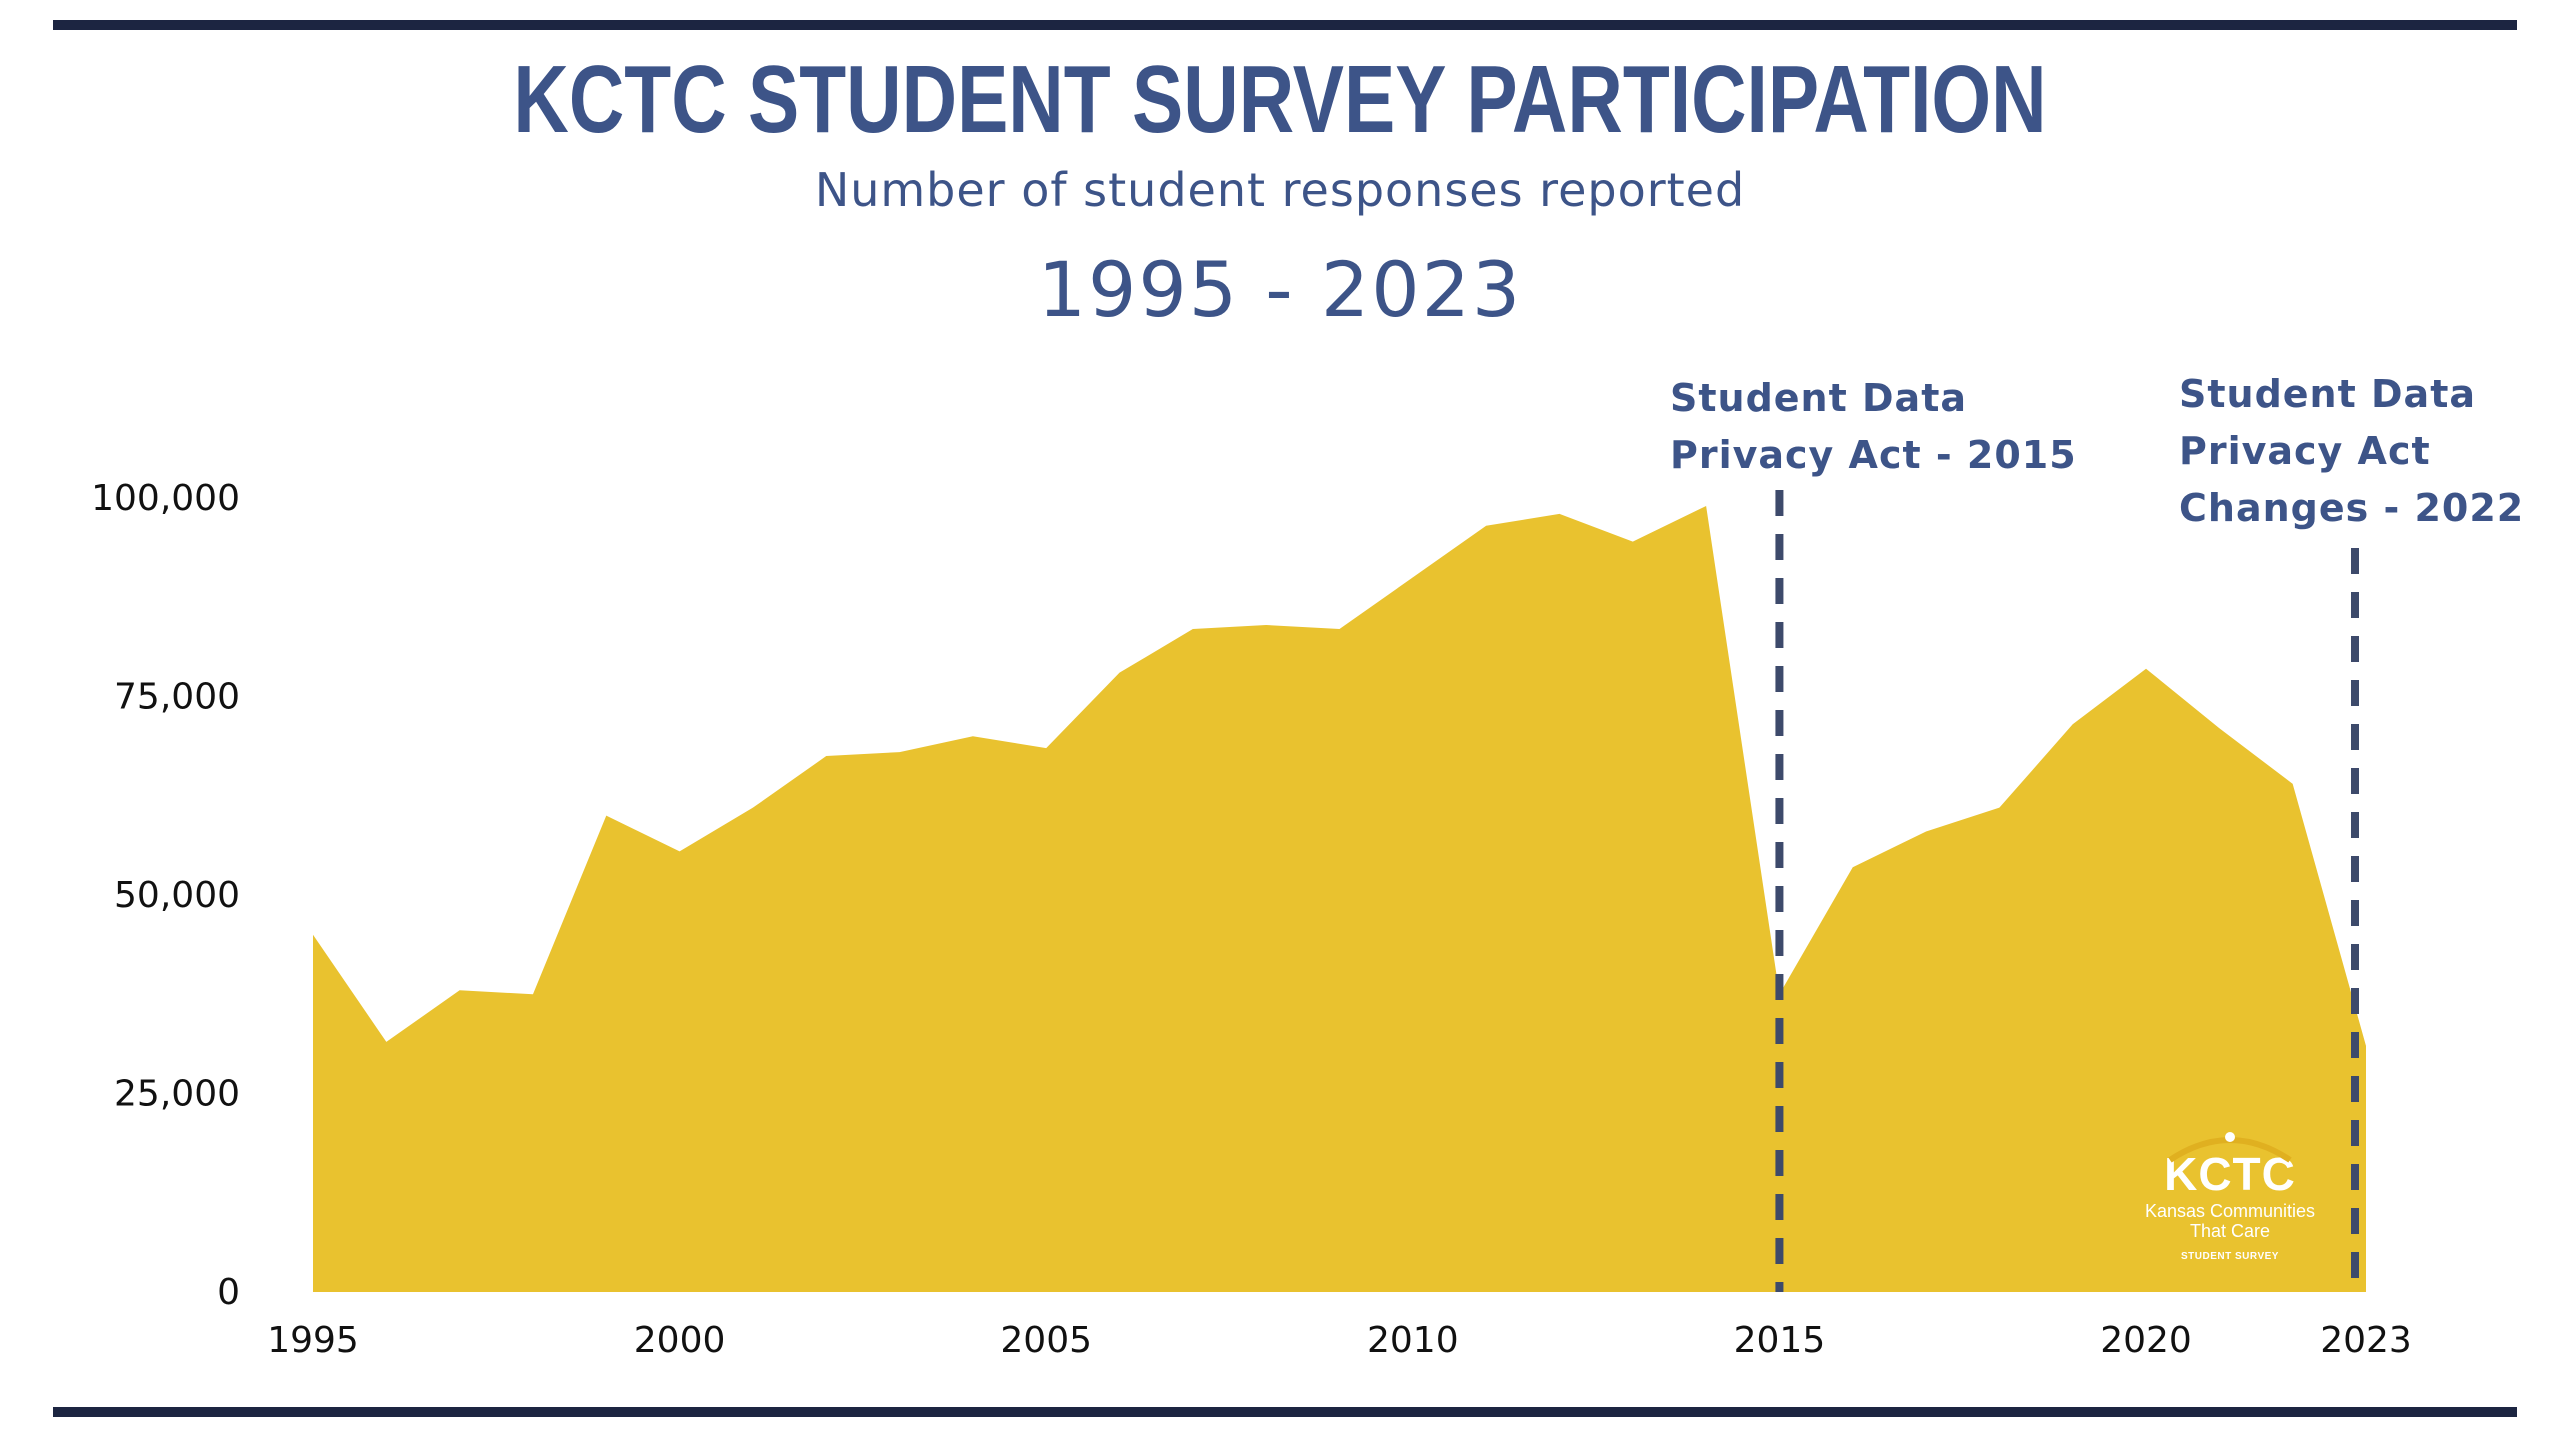 Image resolution: width=2560 pixels, height=1440 pixels. Describe the element at coordinates (177, 1094) in the screenshot. I see `y-tick-label: 25,000` at that location.